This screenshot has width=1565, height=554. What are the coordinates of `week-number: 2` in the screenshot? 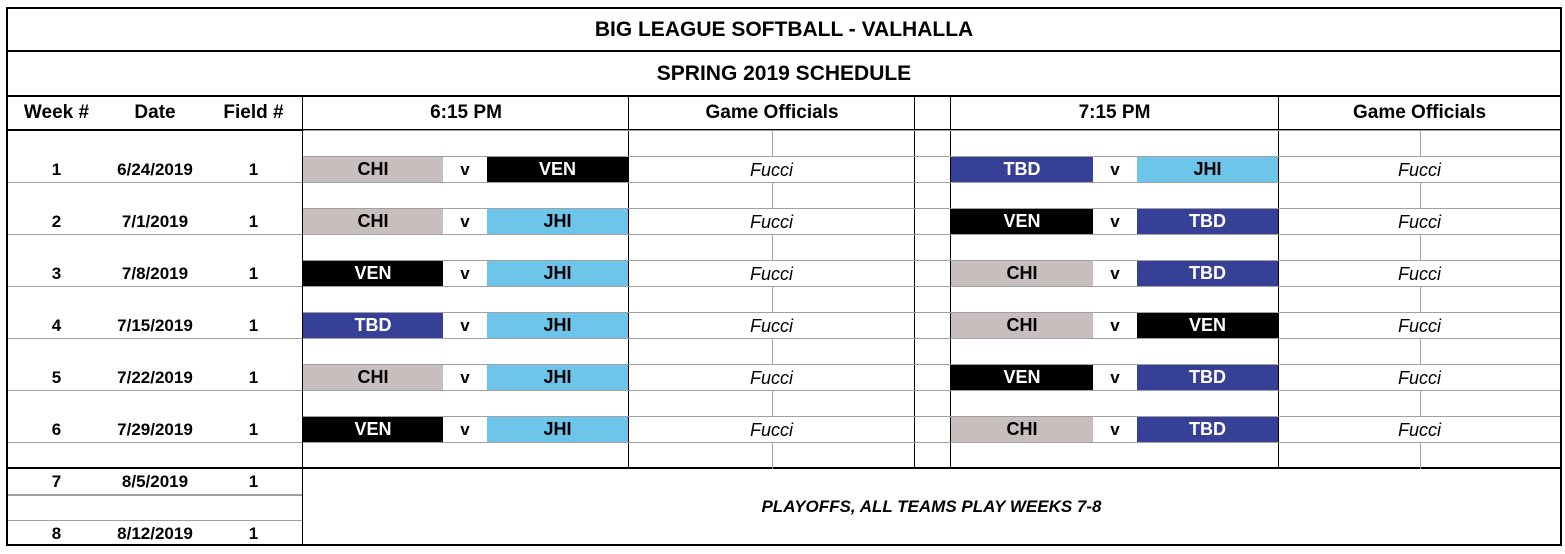 It's located at (56, 221).